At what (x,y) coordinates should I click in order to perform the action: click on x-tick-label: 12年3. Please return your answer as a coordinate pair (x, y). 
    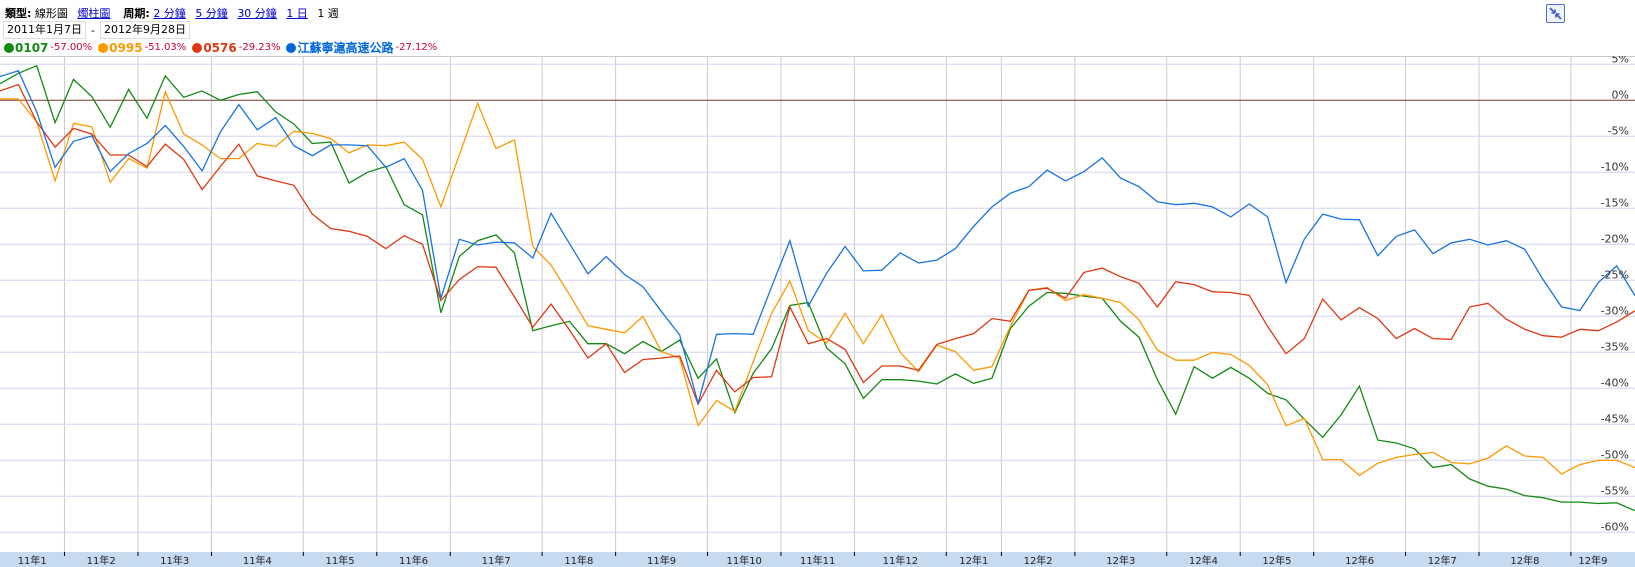
    Looking at the image, I should click on (1120, 560).